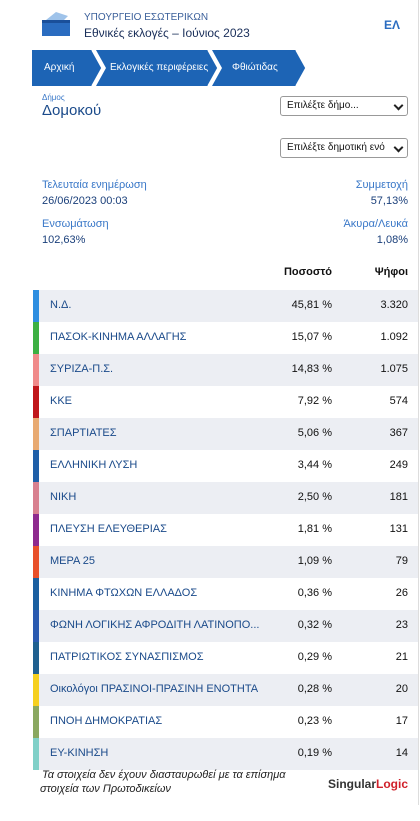  I want to click on stat-label: Άκυρα/Λευκά, so click(375, 224).